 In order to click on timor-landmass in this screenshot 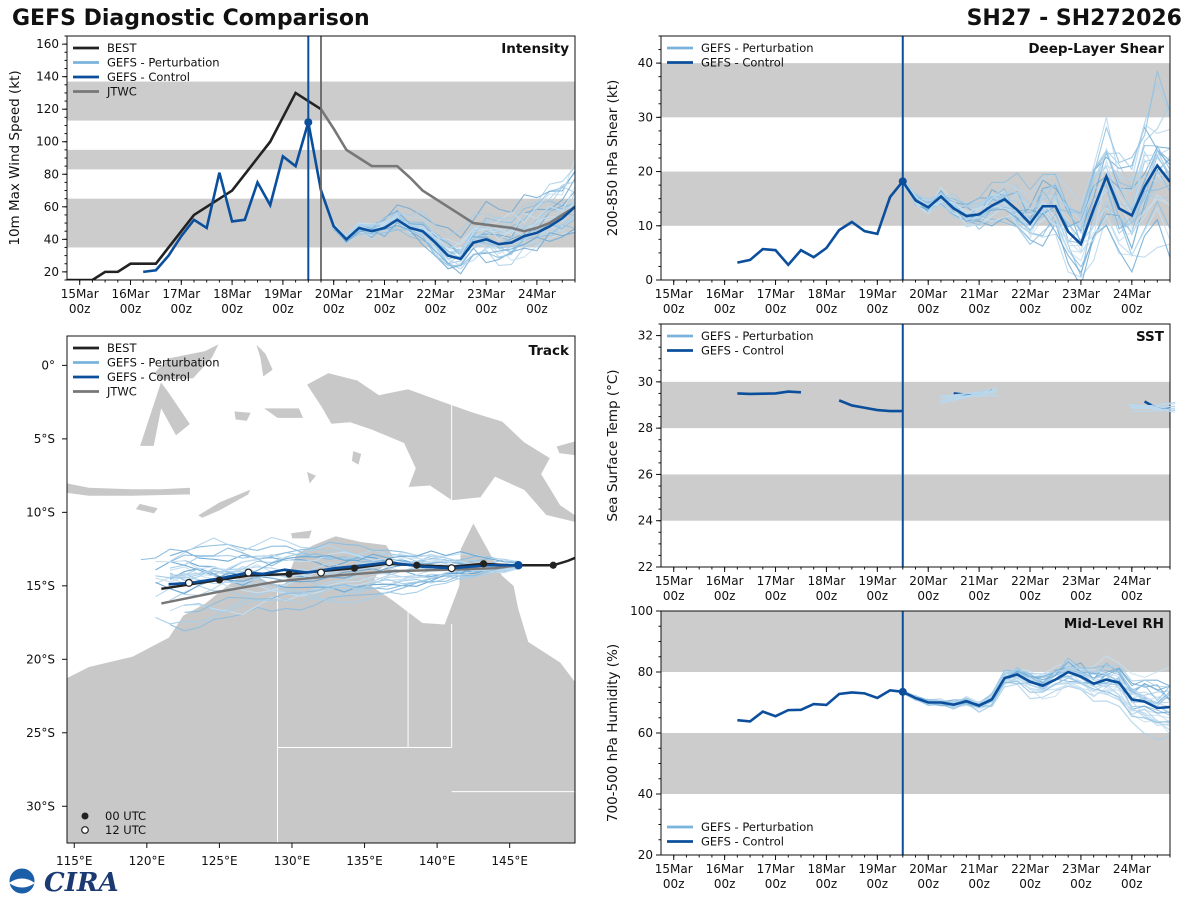, I will do `click(224, 503)`.